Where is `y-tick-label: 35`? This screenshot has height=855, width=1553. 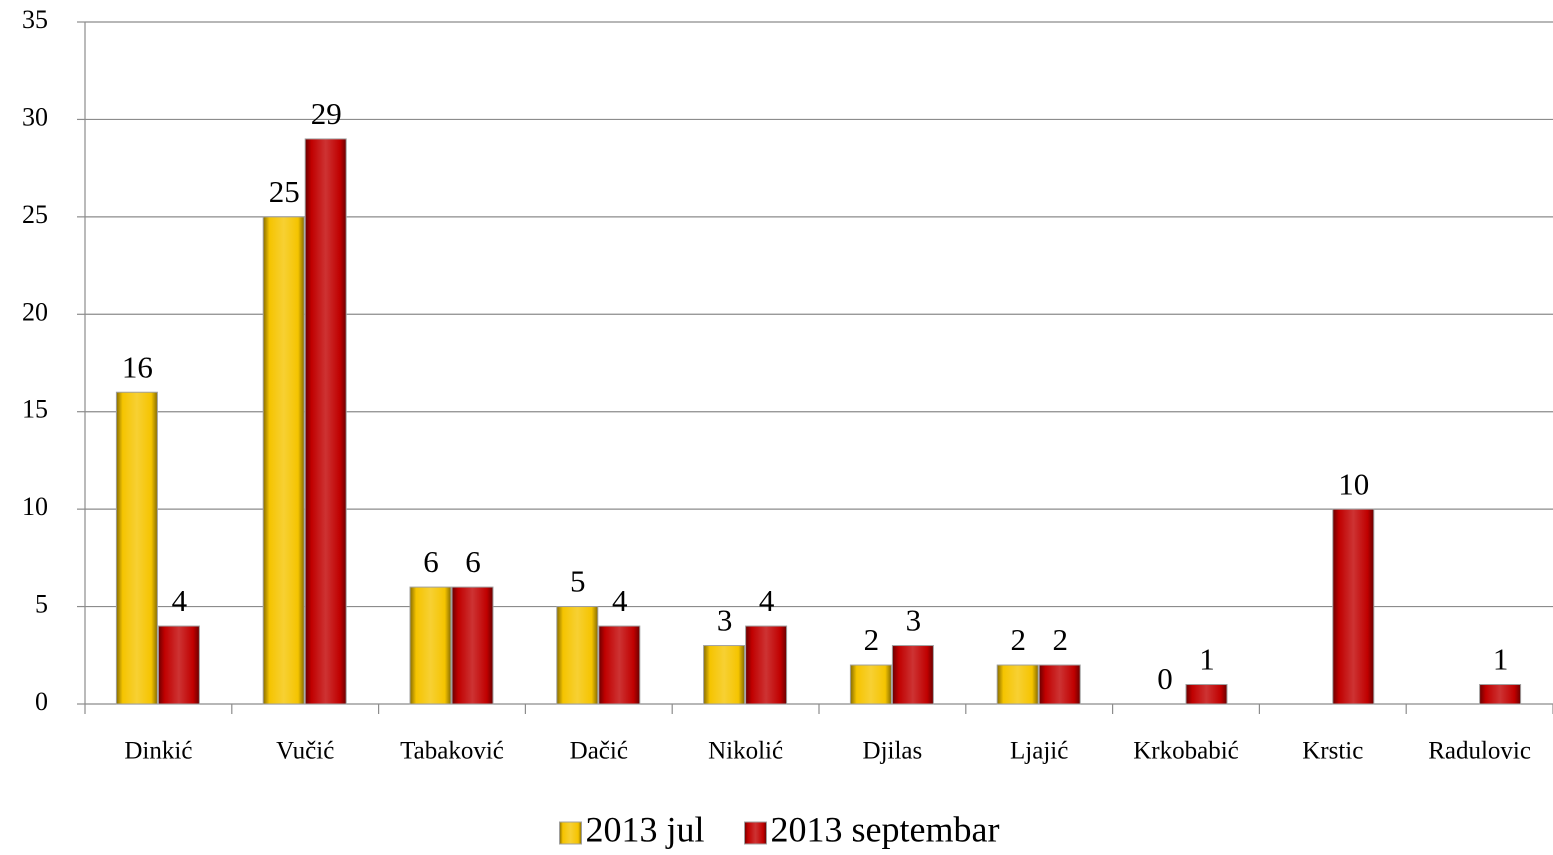
y-tick-label: 35 is located at coordinates (35, 19).